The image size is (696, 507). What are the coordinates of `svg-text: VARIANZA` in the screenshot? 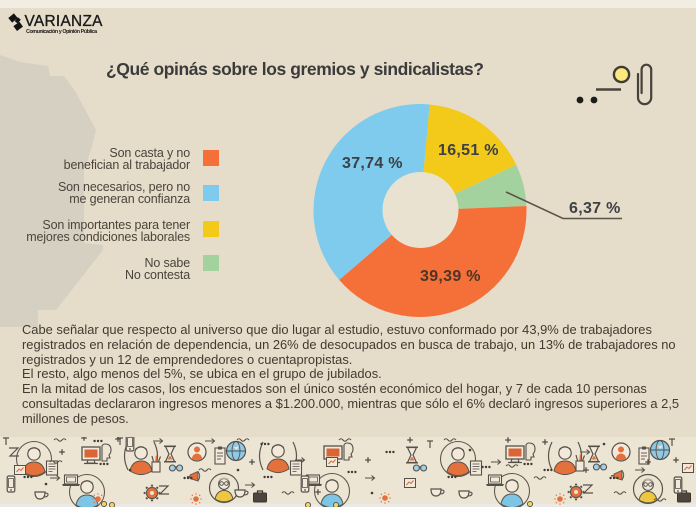 It's located at (64, 21).